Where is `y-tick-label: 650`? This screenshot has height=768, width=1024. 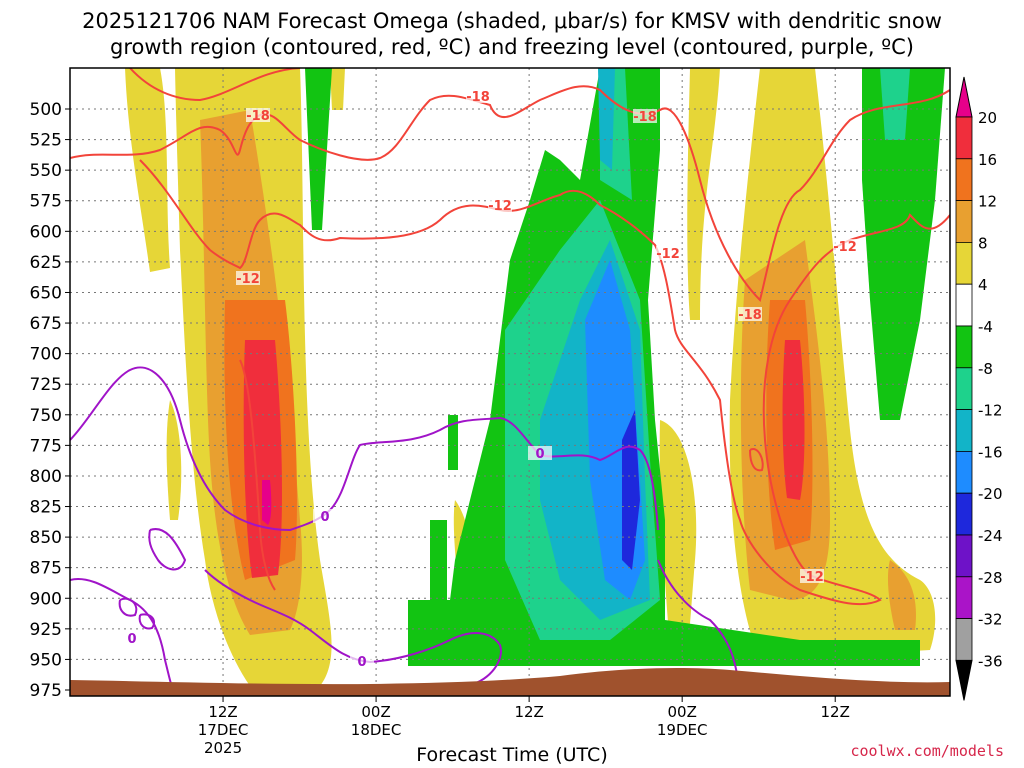 y-tick-label: 650 is located at coordinates (46, 293).